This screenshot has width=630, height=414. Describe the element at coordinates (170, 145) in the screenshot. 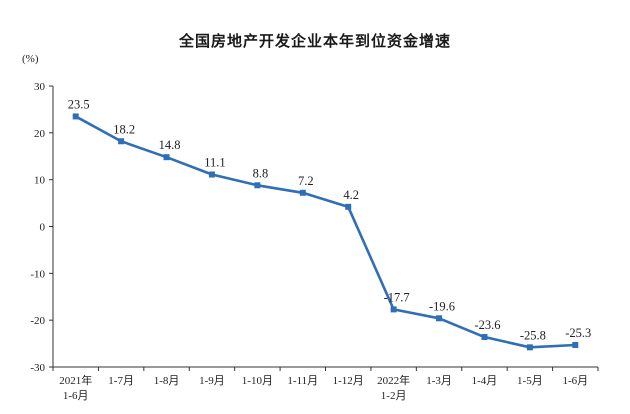

I see `data-label: 14.8` at that location.